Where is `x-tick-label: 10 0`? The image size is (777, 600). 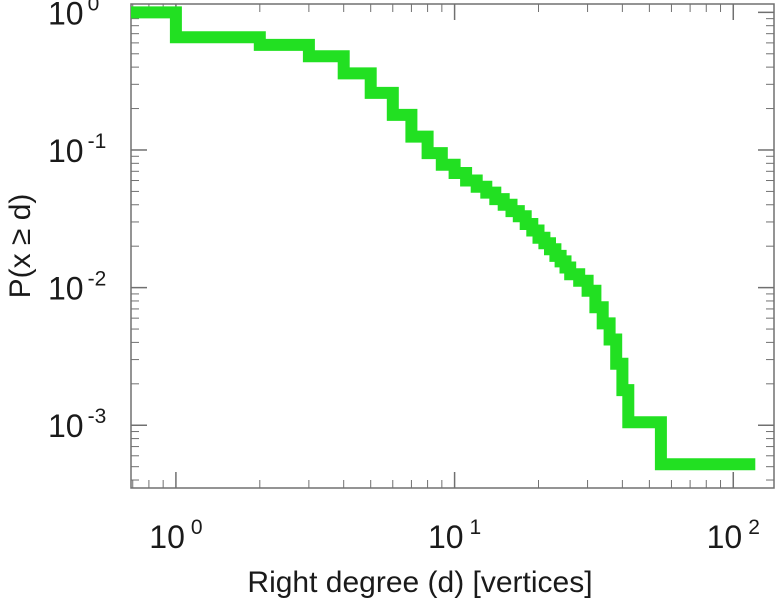 x-tick-label: 10 0 is located at coordinates (175, 535).